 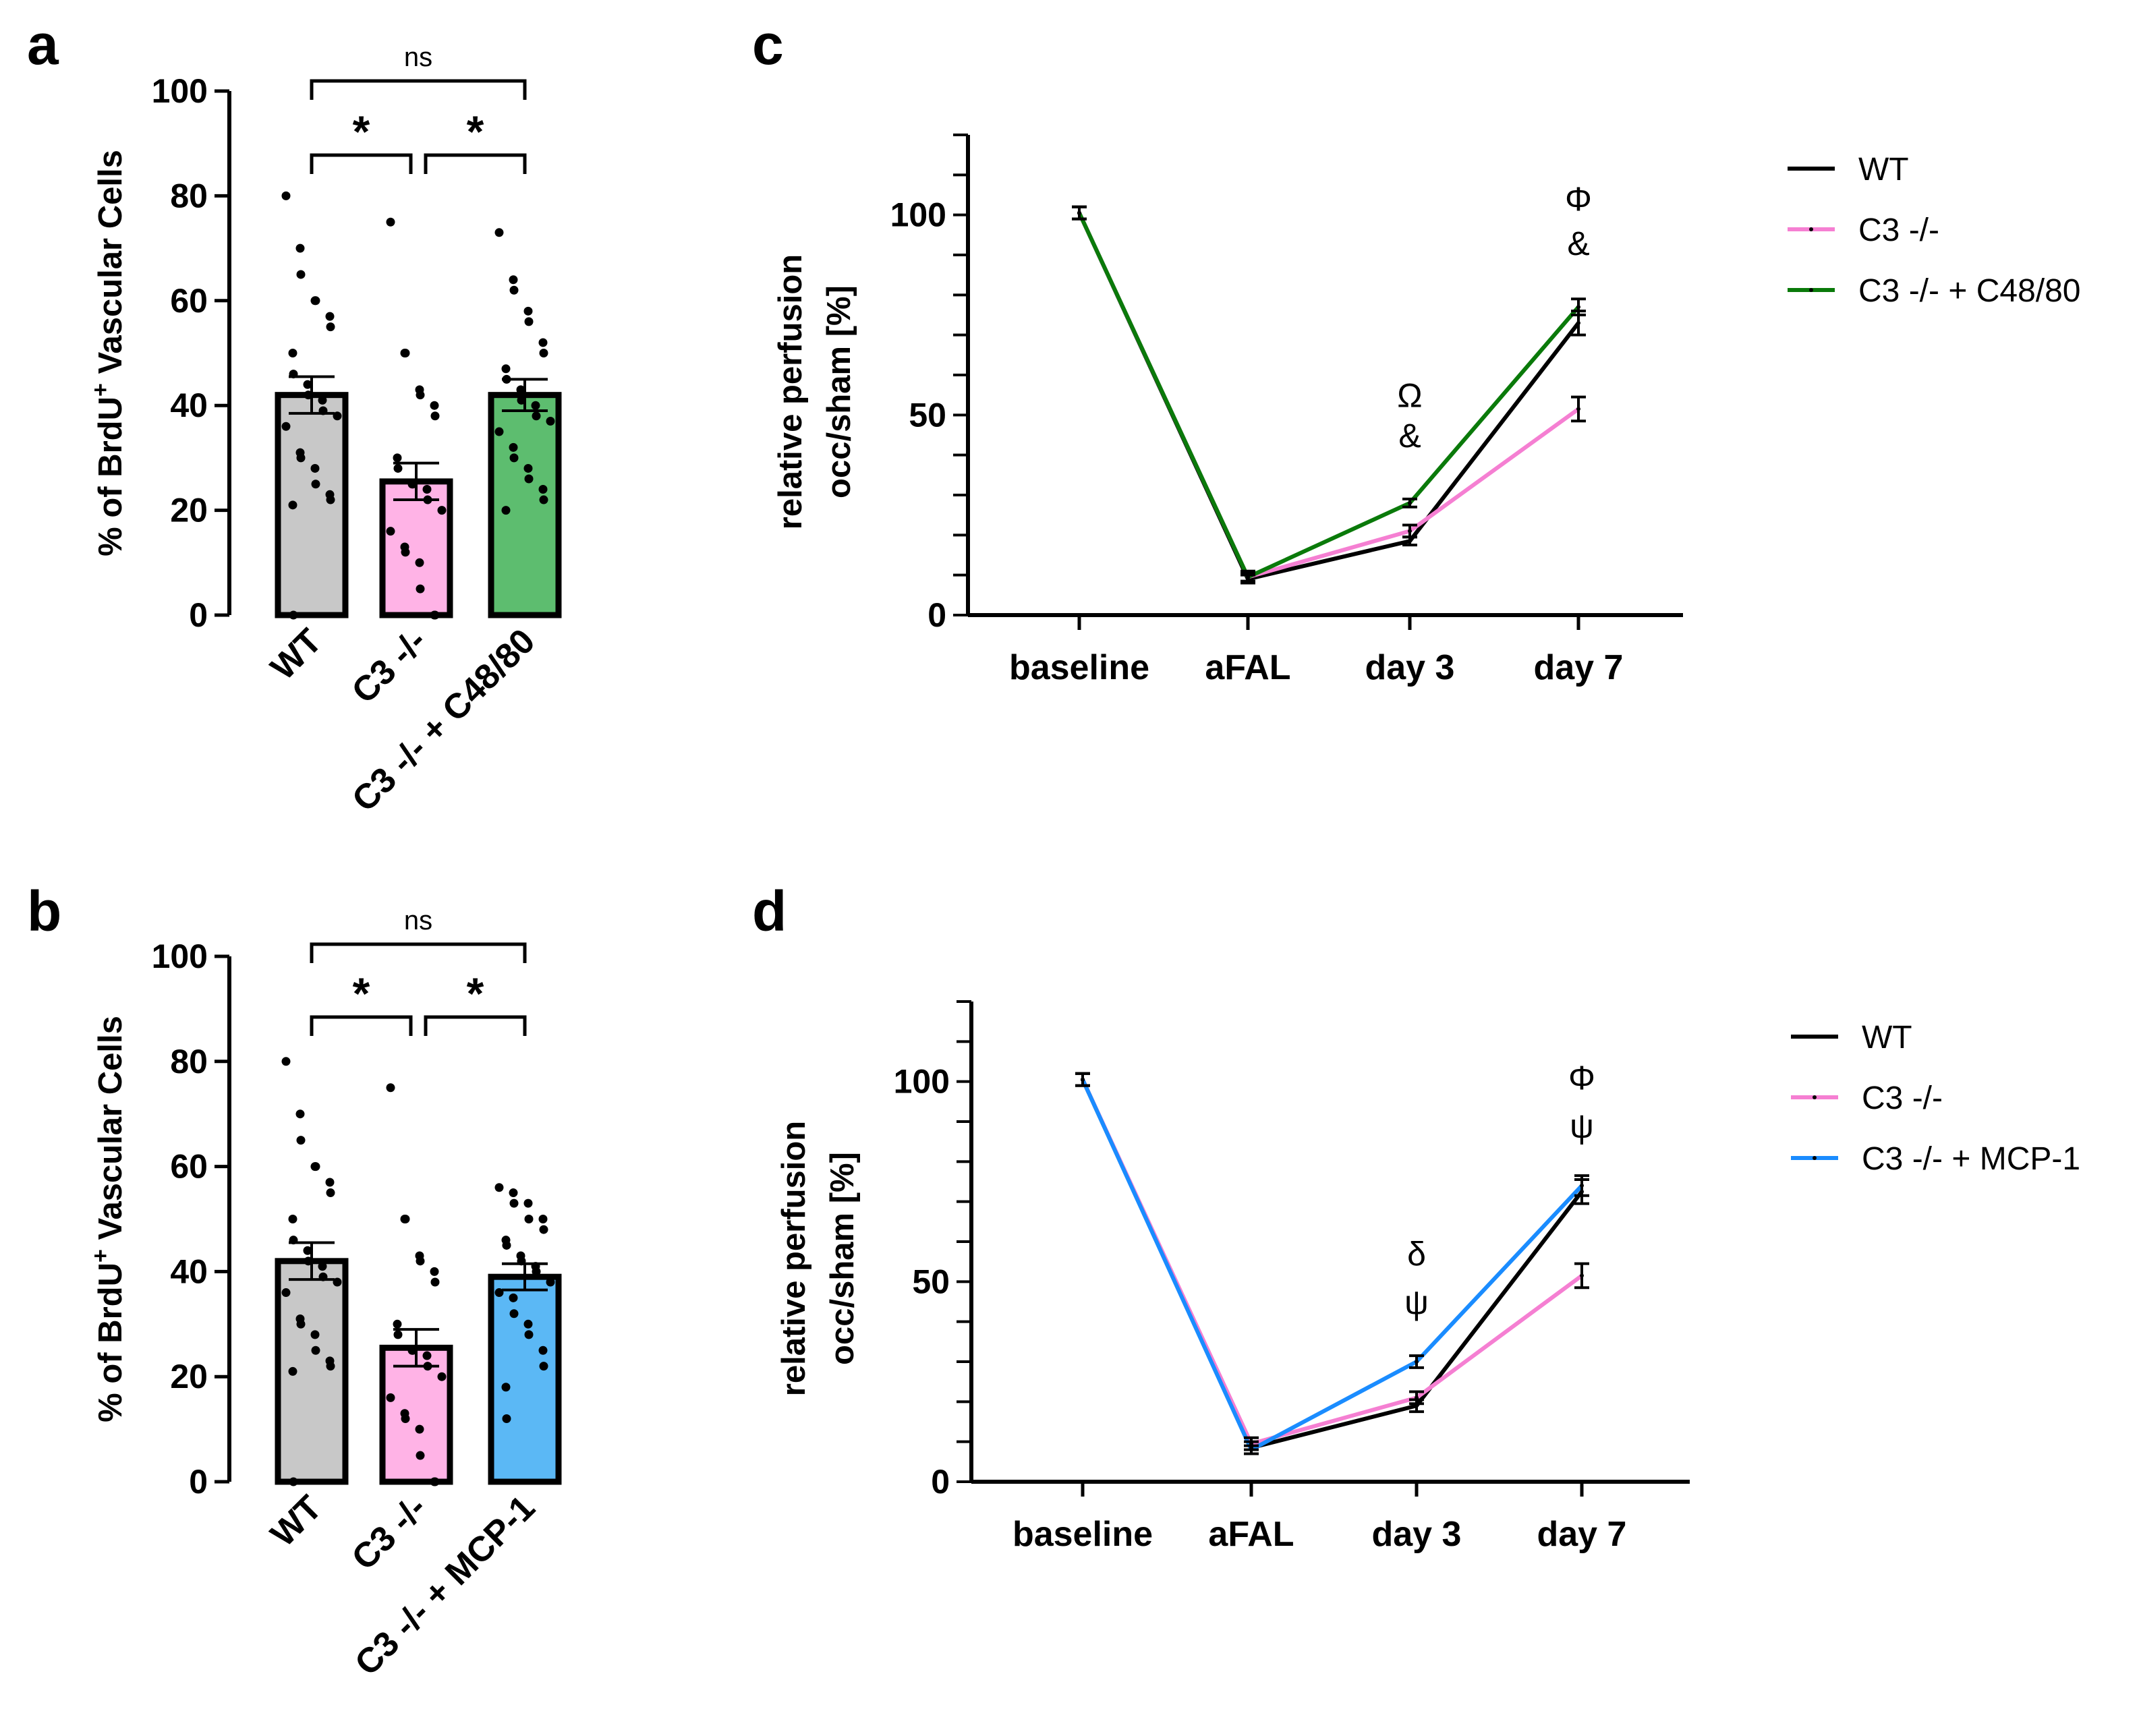 I want to click on y-tick-label: 40, so click(x=189, y=405).